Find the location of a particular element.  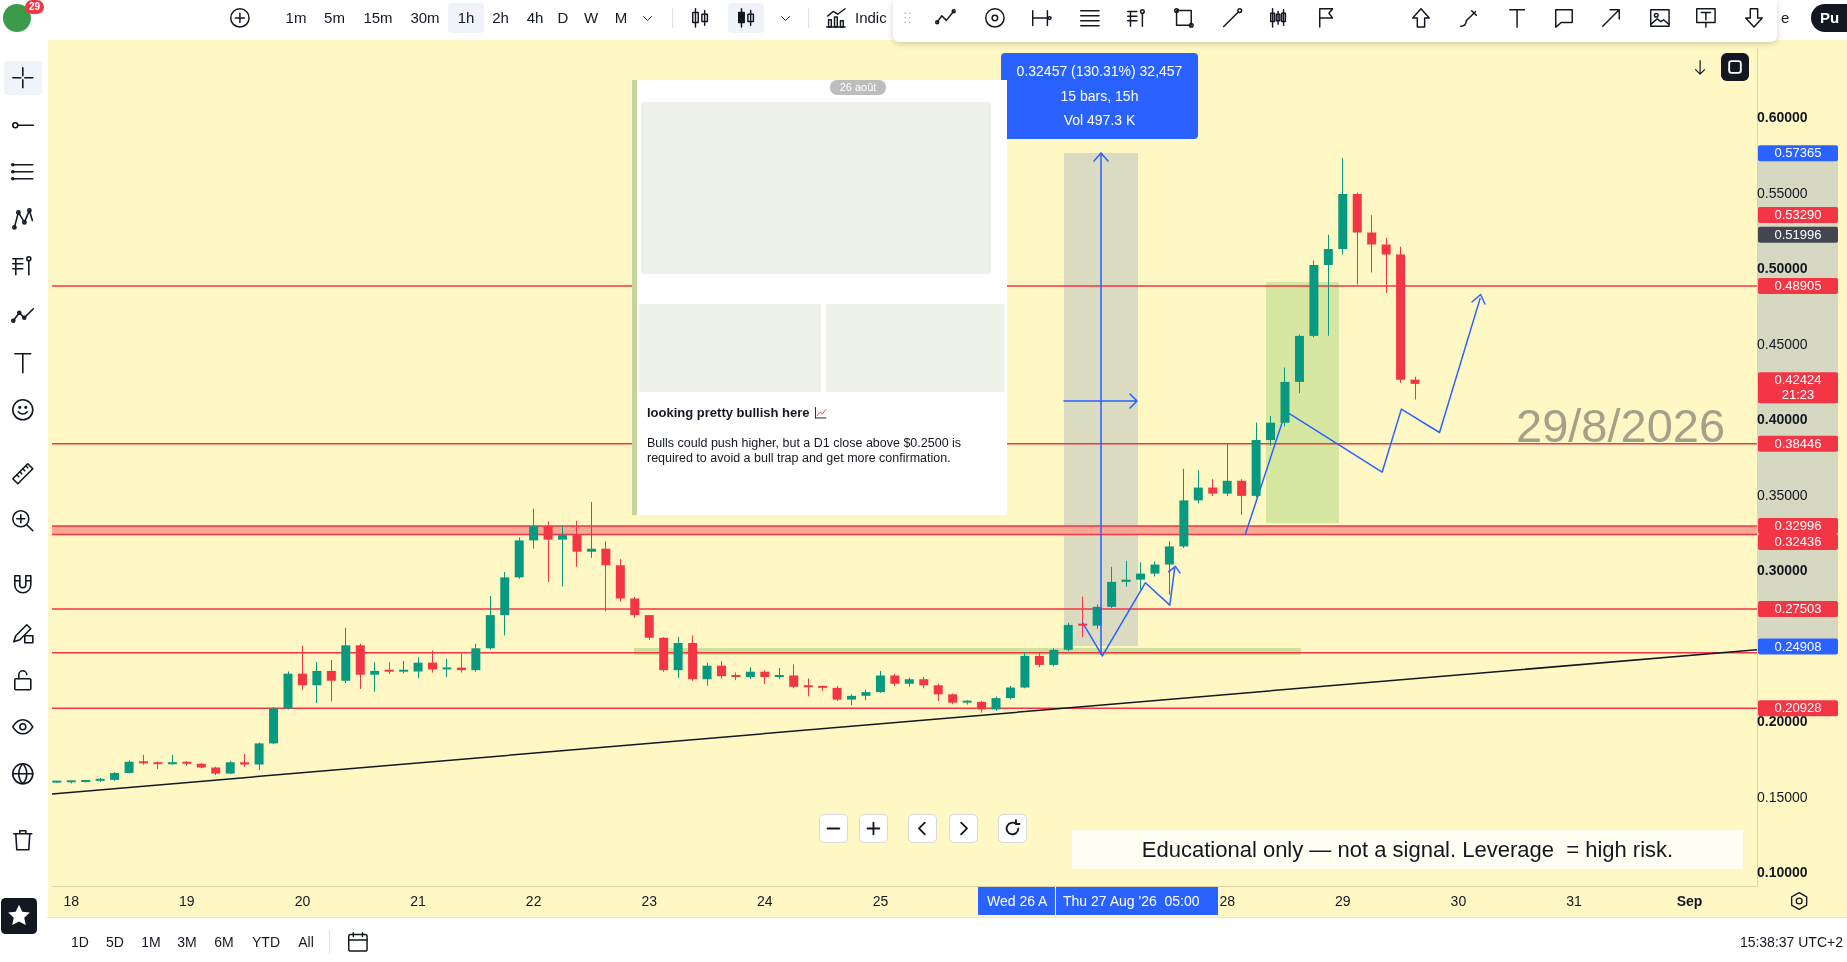

annotation: 15 bars, 15h is located at coordinates (1099, 96).